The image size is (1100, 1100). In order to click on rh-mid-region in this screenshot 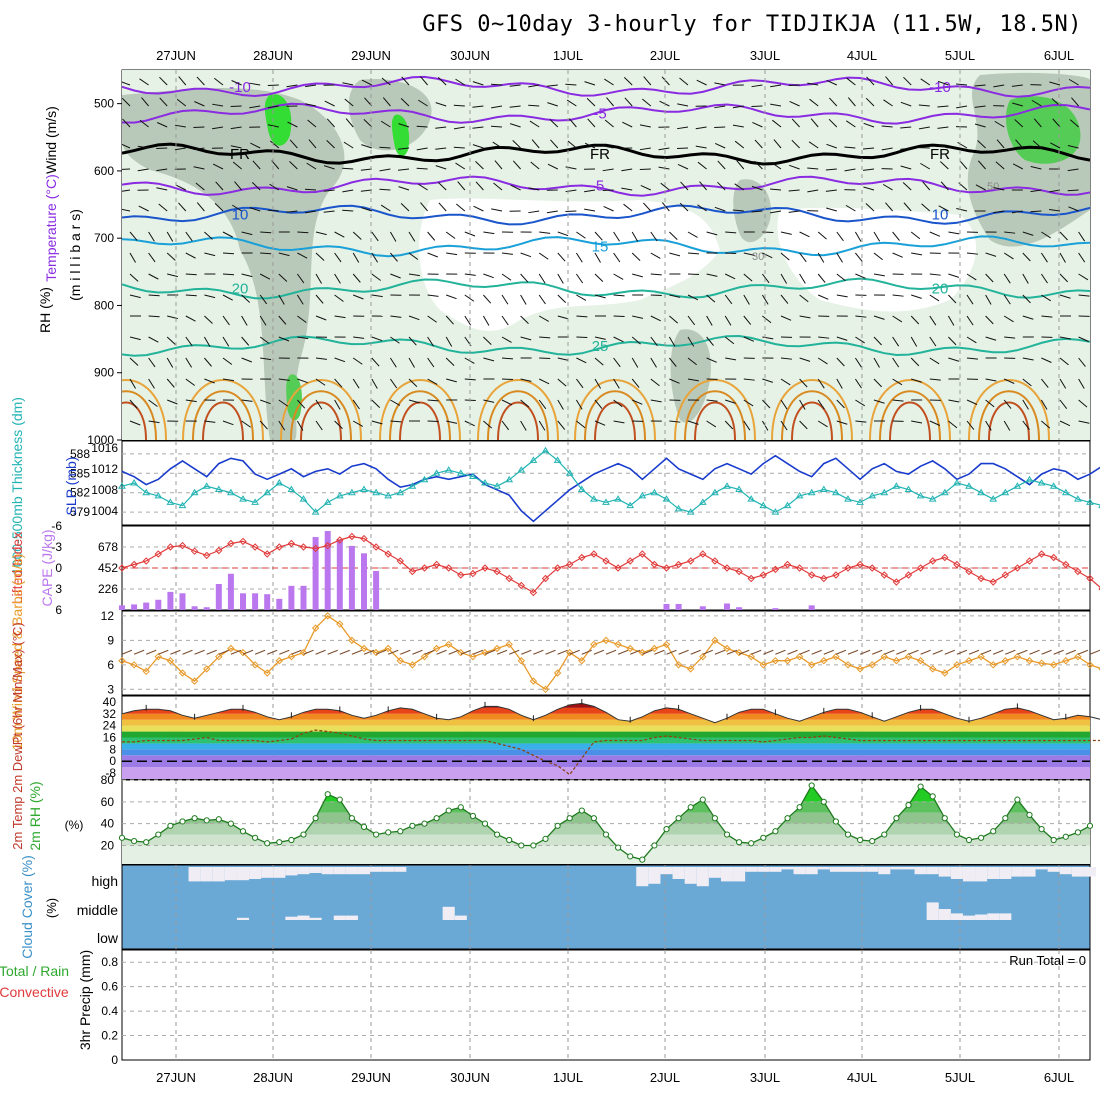, I will do `click(233, 264)`.